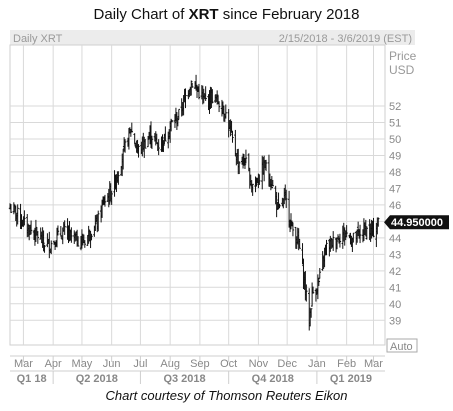 This screenshot has height=411, width=453. I want to click on last-price-value: 44.950000, so click(417, 223).